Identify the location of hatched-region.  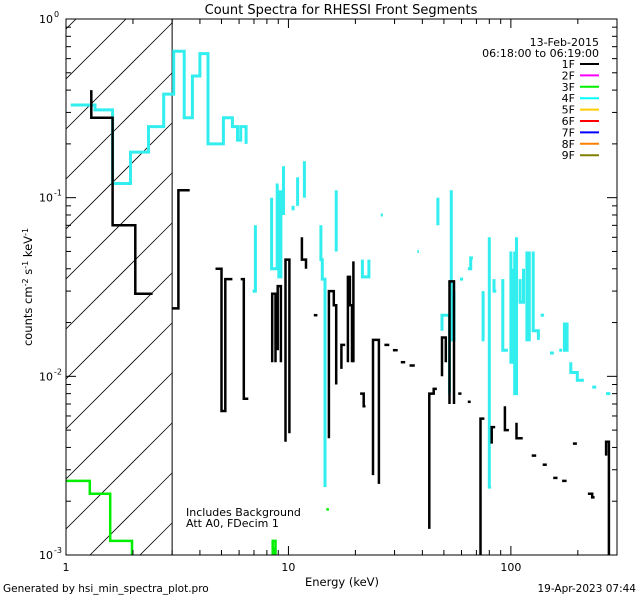
(119, 287).